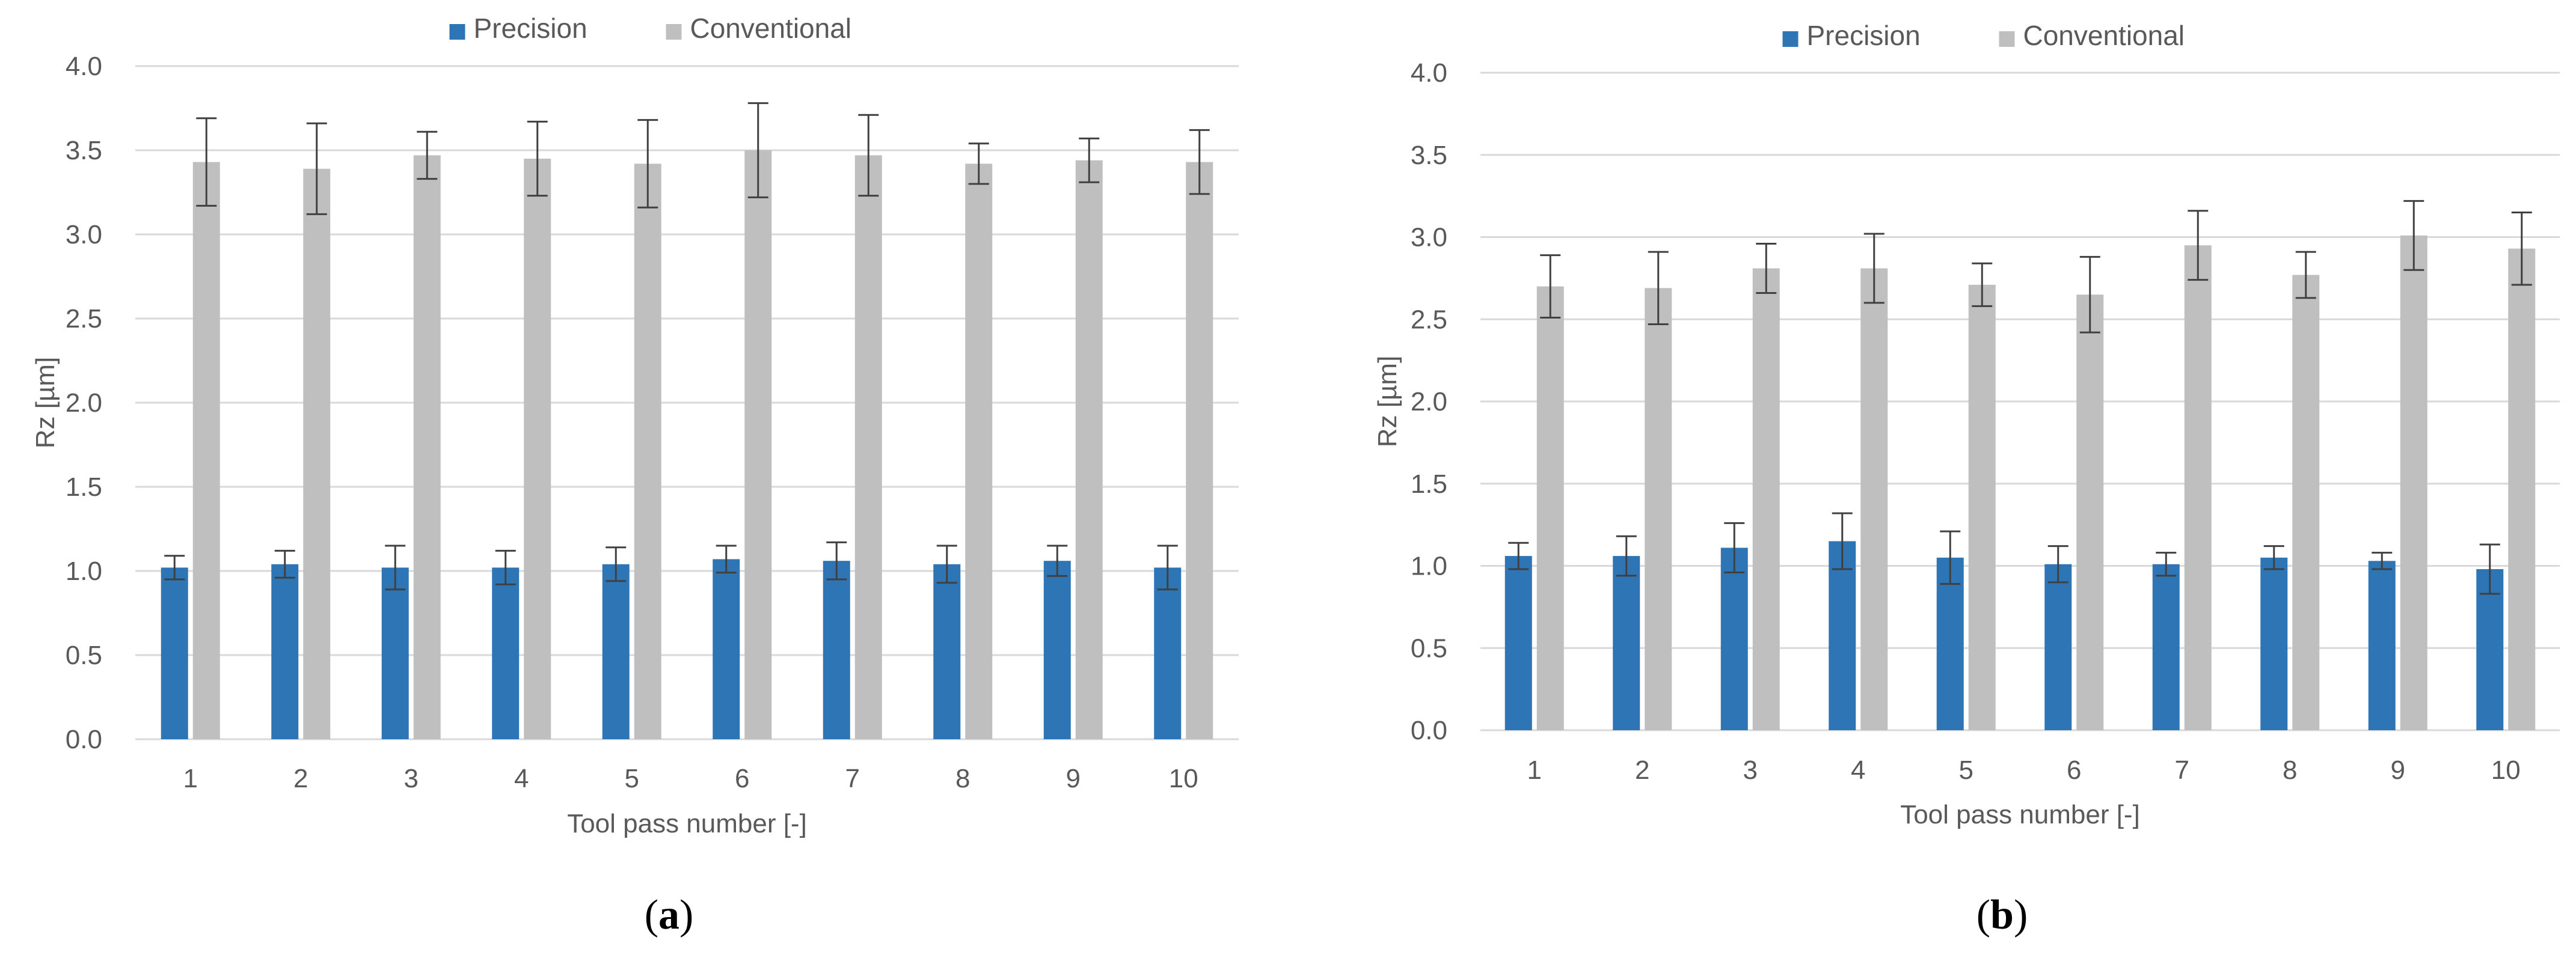 The image size is (2576, 955). Describe the element at coordinates (669, 915) in the screenshot. I see `panel-label: (a)` at that location.